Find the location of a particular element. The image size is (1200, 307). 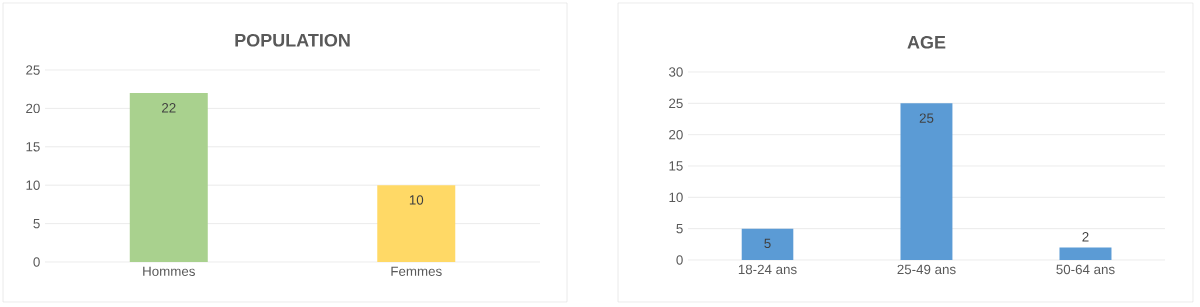

x-tick-label: Hommes is located at coordinates (169, 271).